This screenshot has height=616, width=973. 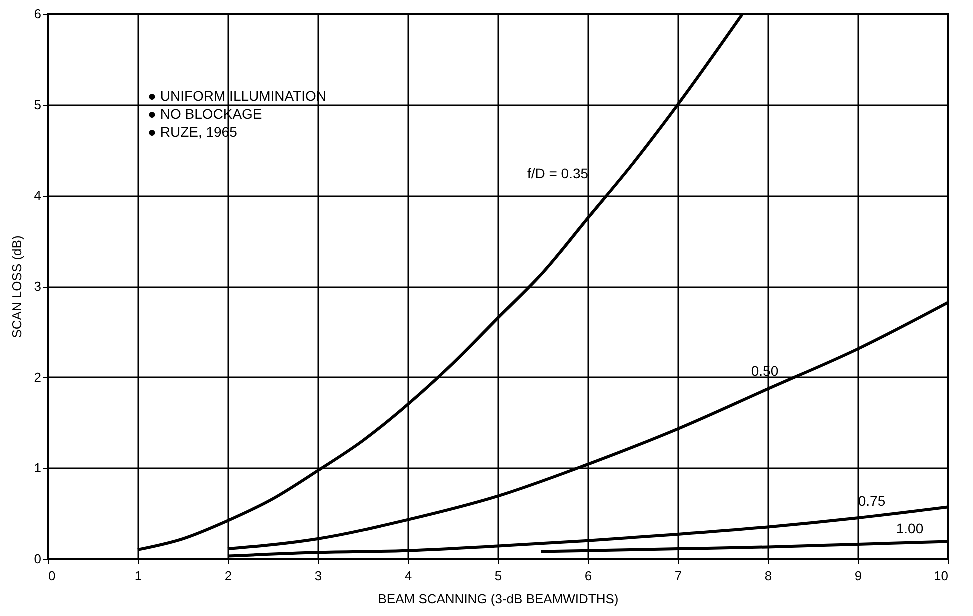 I want to click on y-axis-title: SCAN LOSS (dB), so click(x=16, y=287).